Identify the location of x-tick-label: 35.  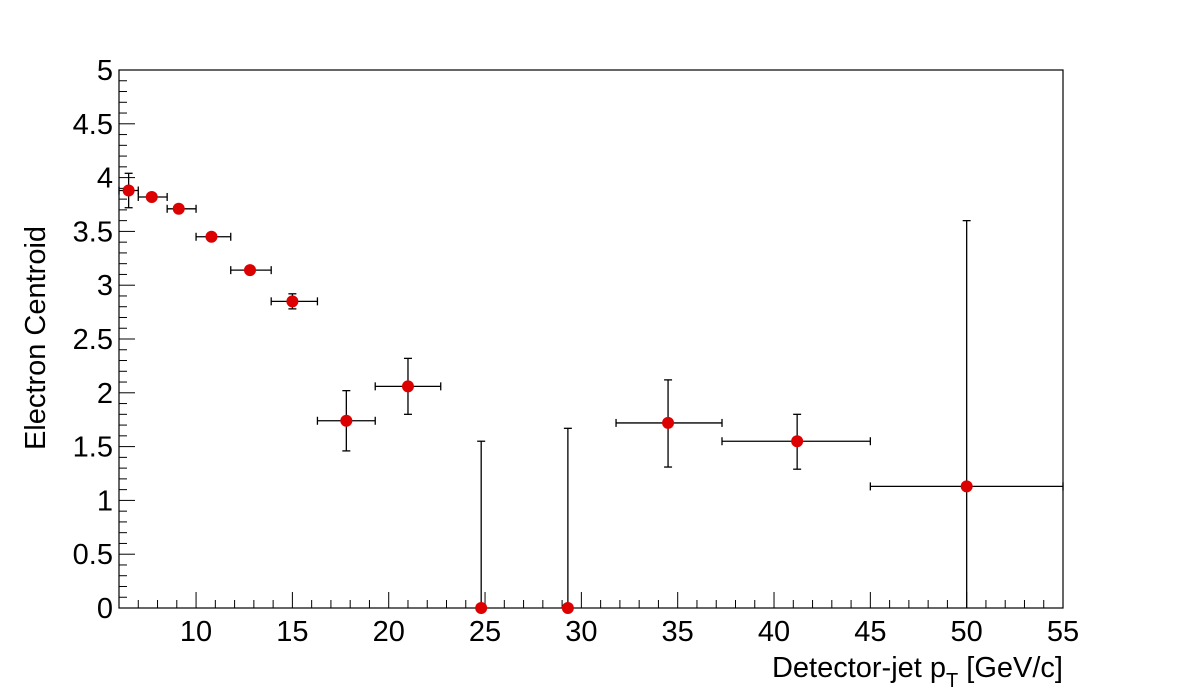
(678, 632).